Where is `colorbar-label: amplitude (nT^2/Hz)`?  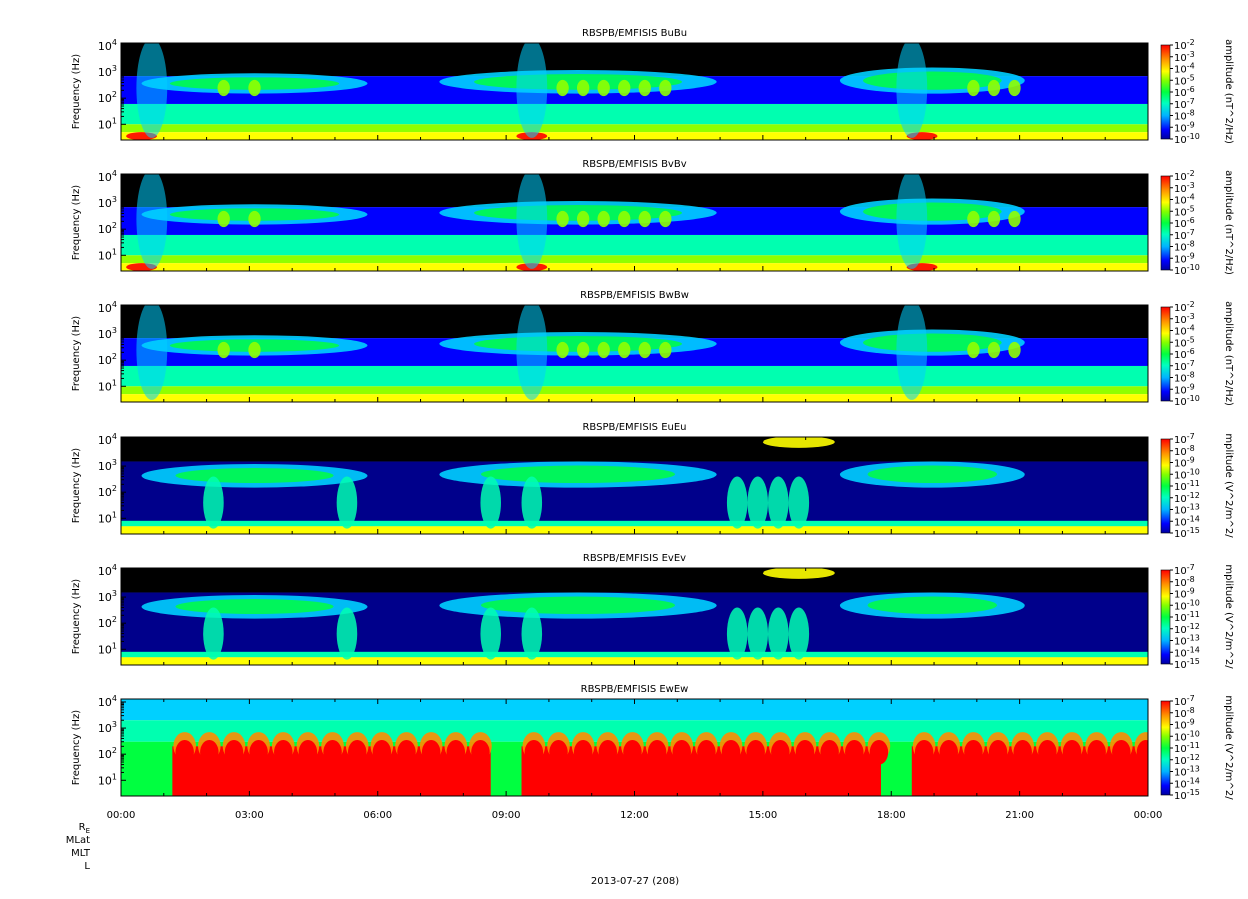
colorbar-label: amplitude (nT^2/Hz) is located at coordinates (1228, 353).